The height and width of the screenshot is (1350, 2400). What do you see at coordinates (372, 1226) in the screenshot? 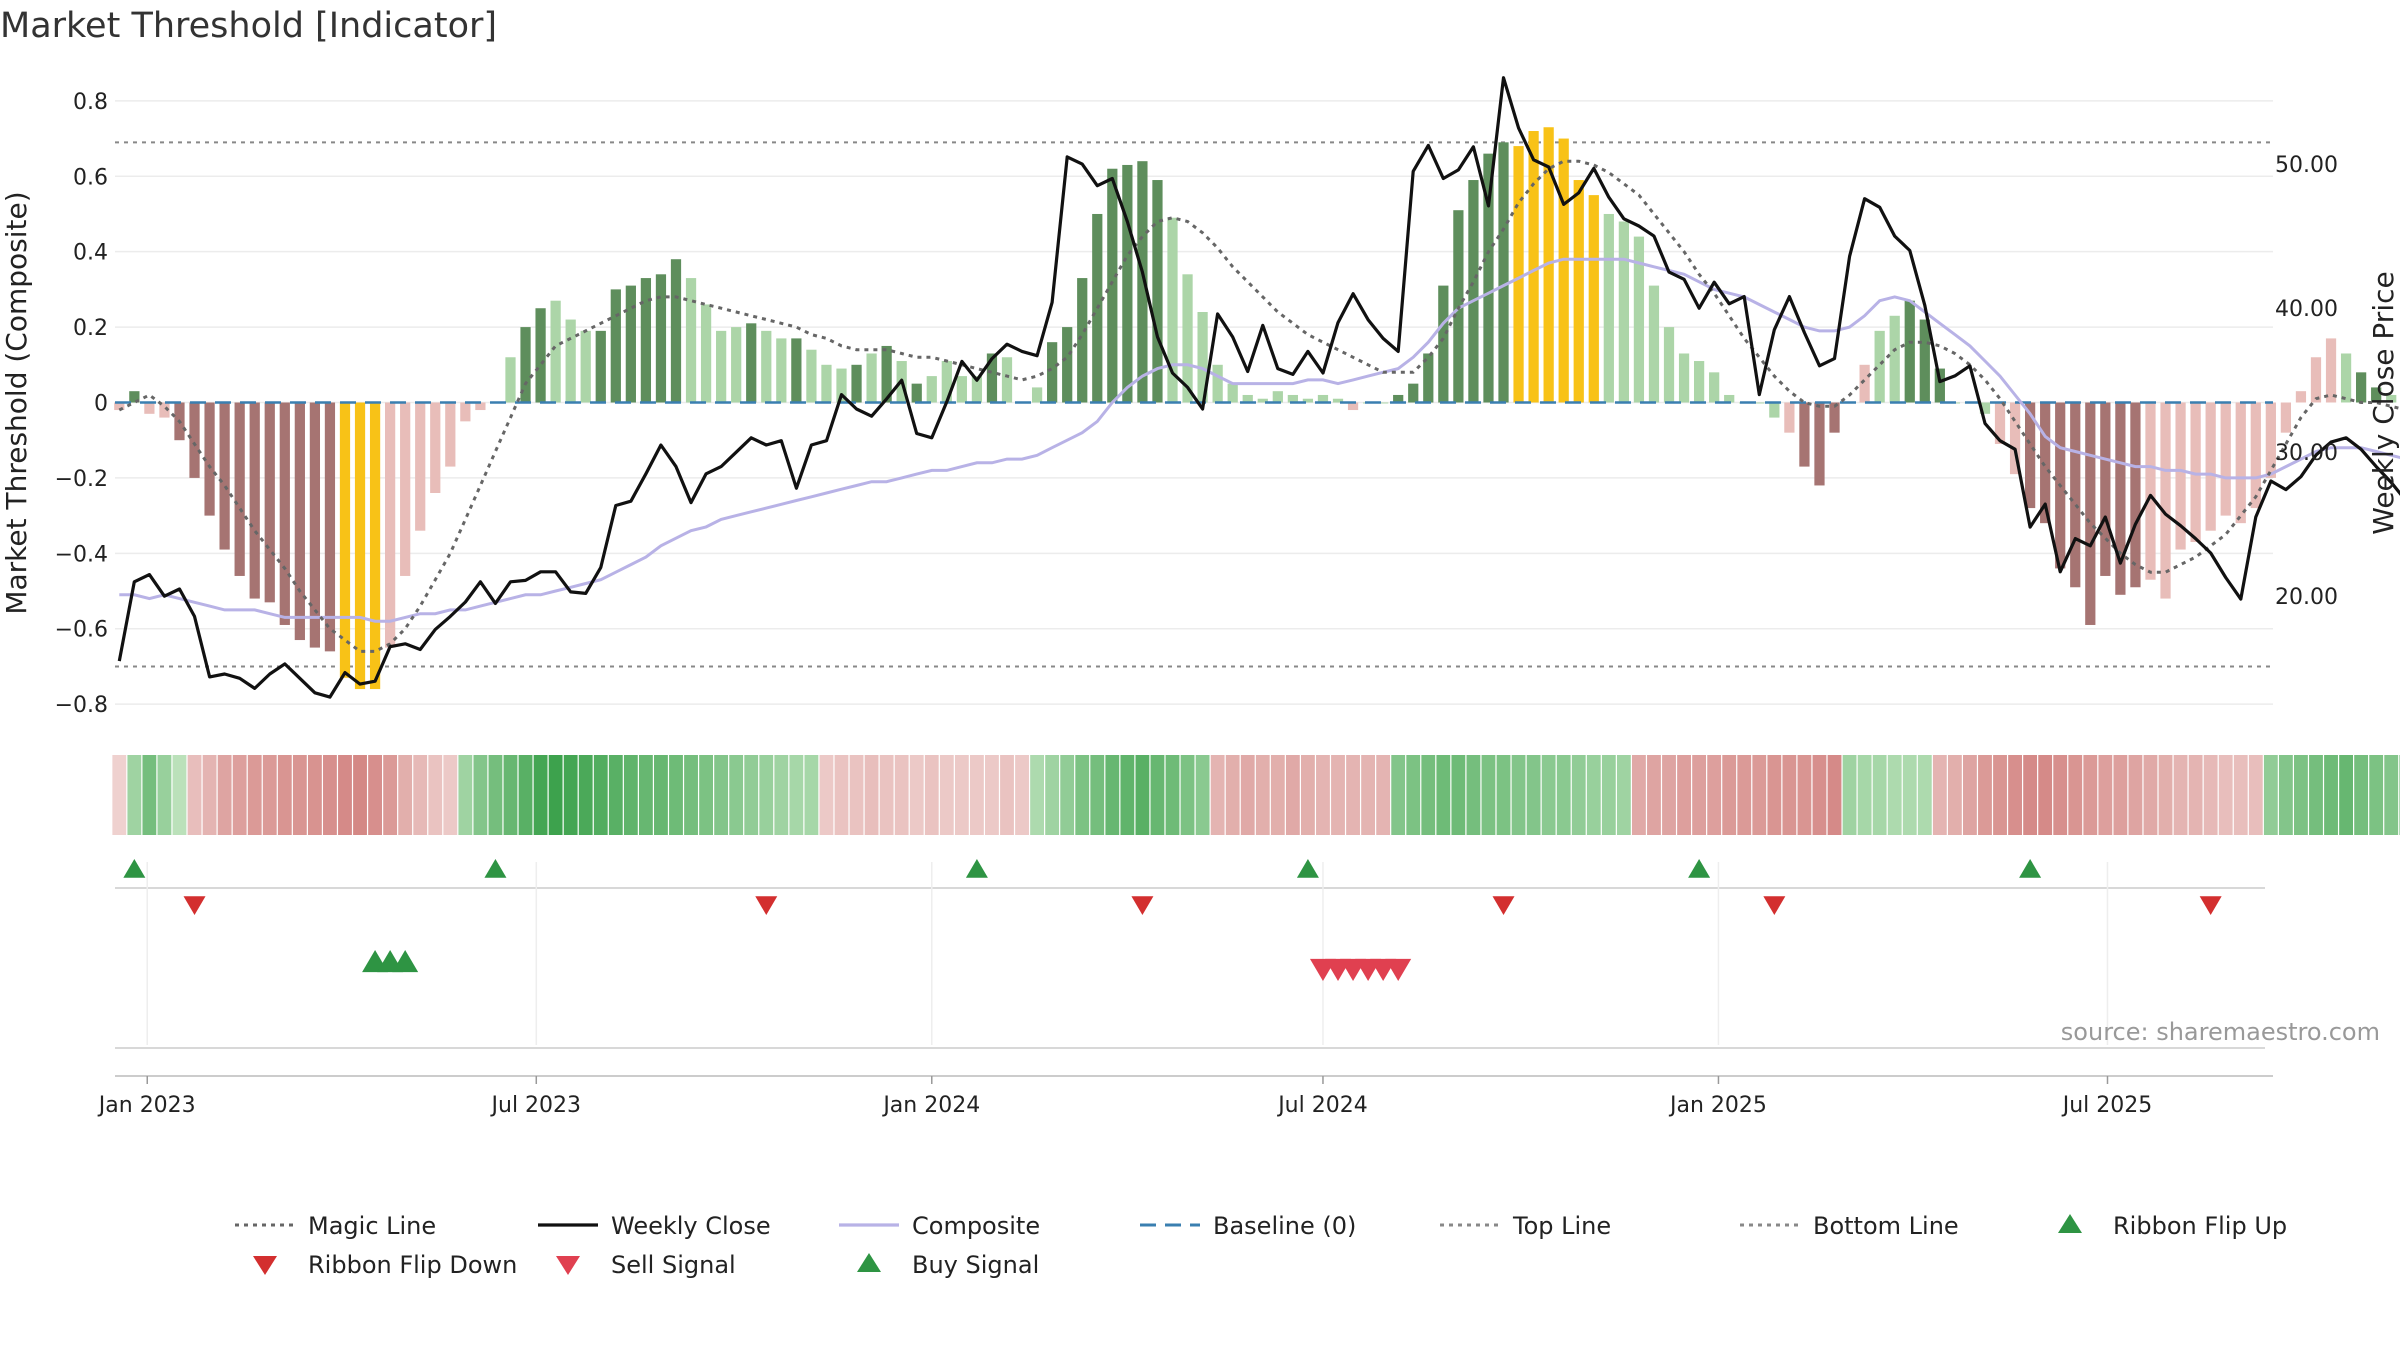
I see `legend-label: Magic Line` at bounding box center [372, 1226].